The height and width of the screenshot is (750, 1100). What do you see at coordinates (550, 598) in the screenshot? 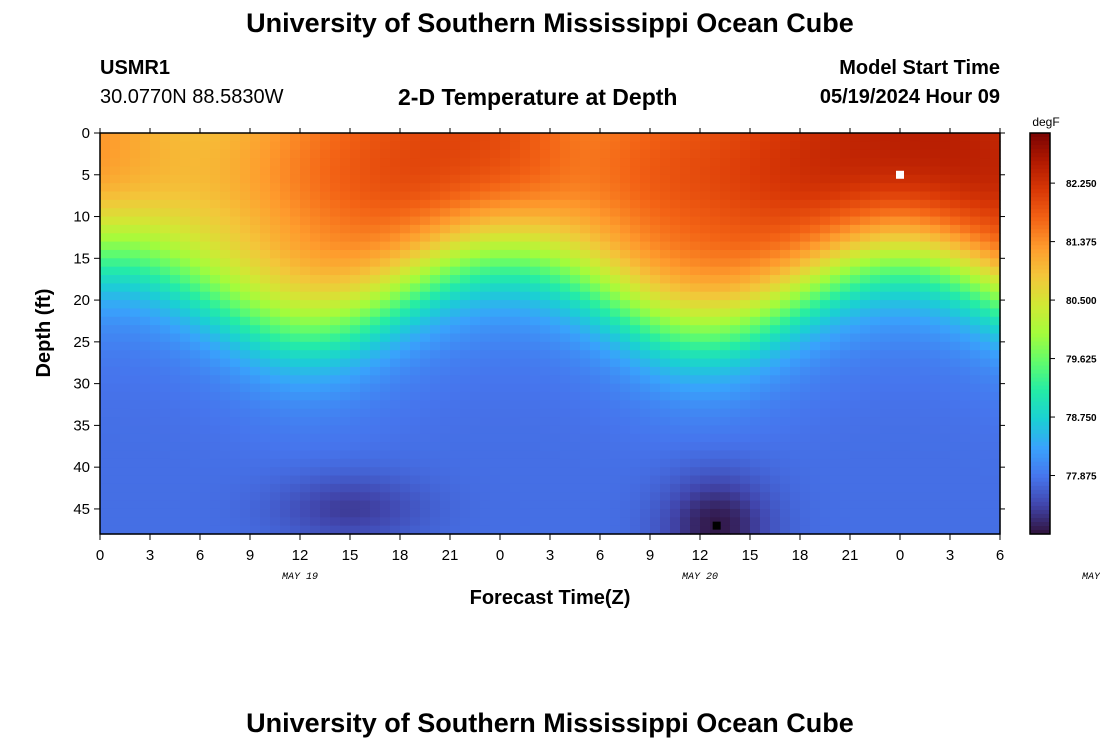
I see `x-axis-label: Forecast Time(Z)` at bounding box center [550, 598].